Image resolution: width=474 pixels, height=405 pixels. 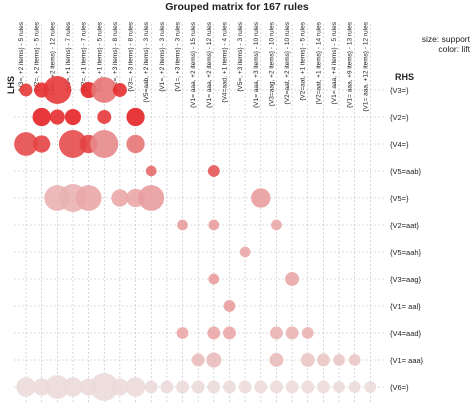 I want to click on column-label: {V4=, +2 items} - 12 rules, so click(x=52, y=58).